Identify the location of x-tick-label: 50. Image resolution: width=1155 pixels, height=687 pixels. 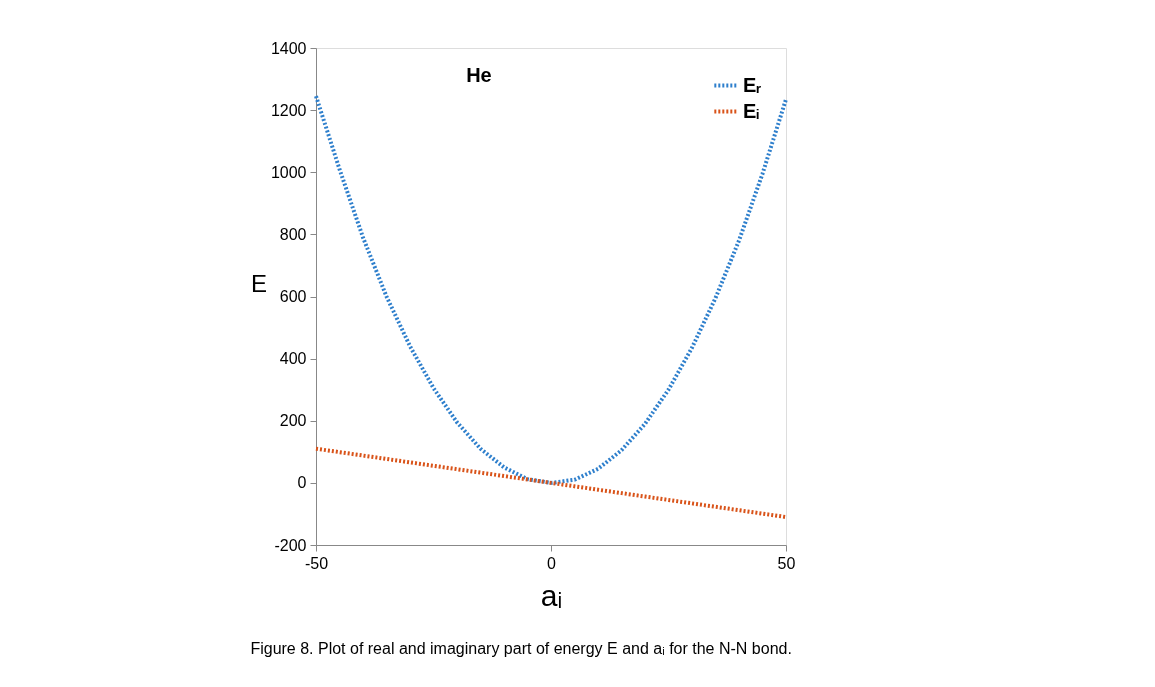
(786, 563).